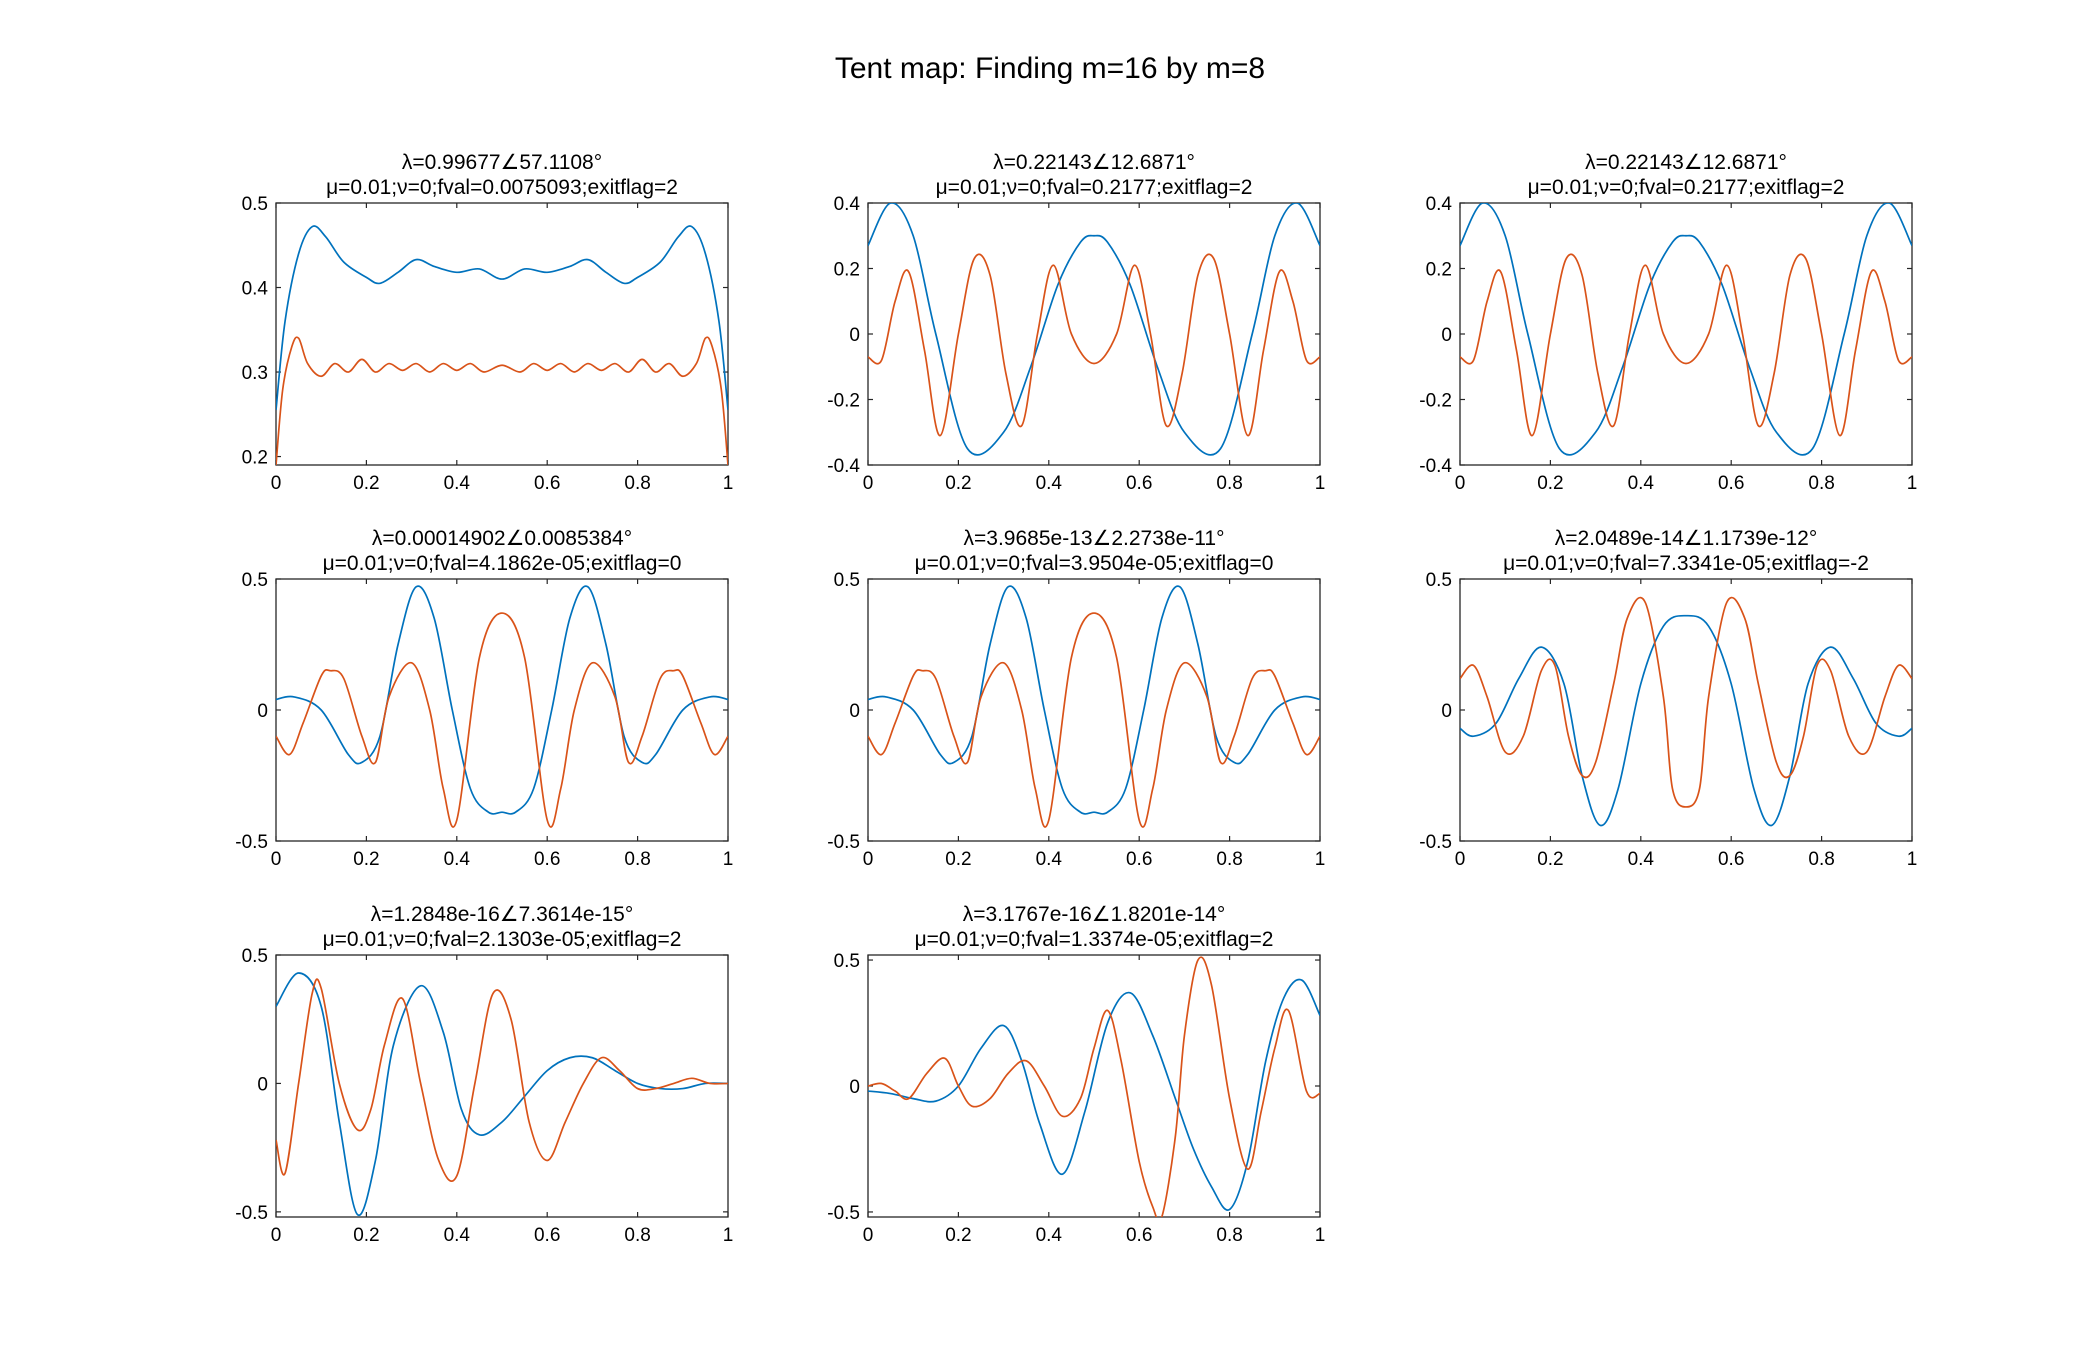 The height and width of the screenshot is (1348, 2100). I want to click on subplot-title-line1: λ=0.99677∠57.1108°, so click(502, 162).